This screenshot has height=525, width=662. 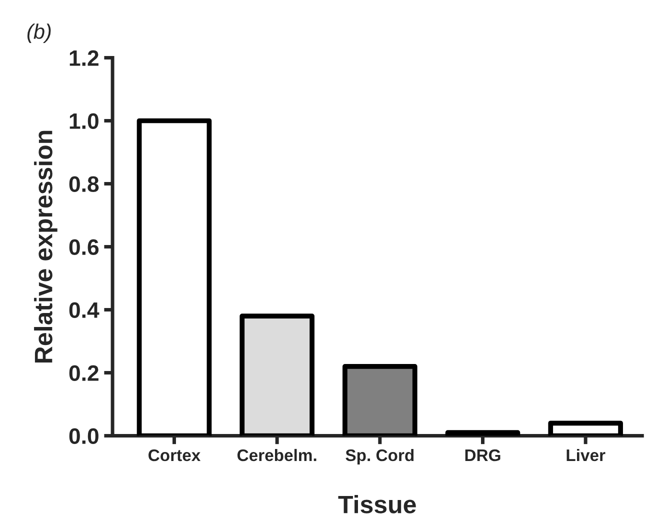 What do you see at coordinates (46, 246) in the screenshot?
I see `y-axis-title: Relative expression` at bounding box center [46, 246].